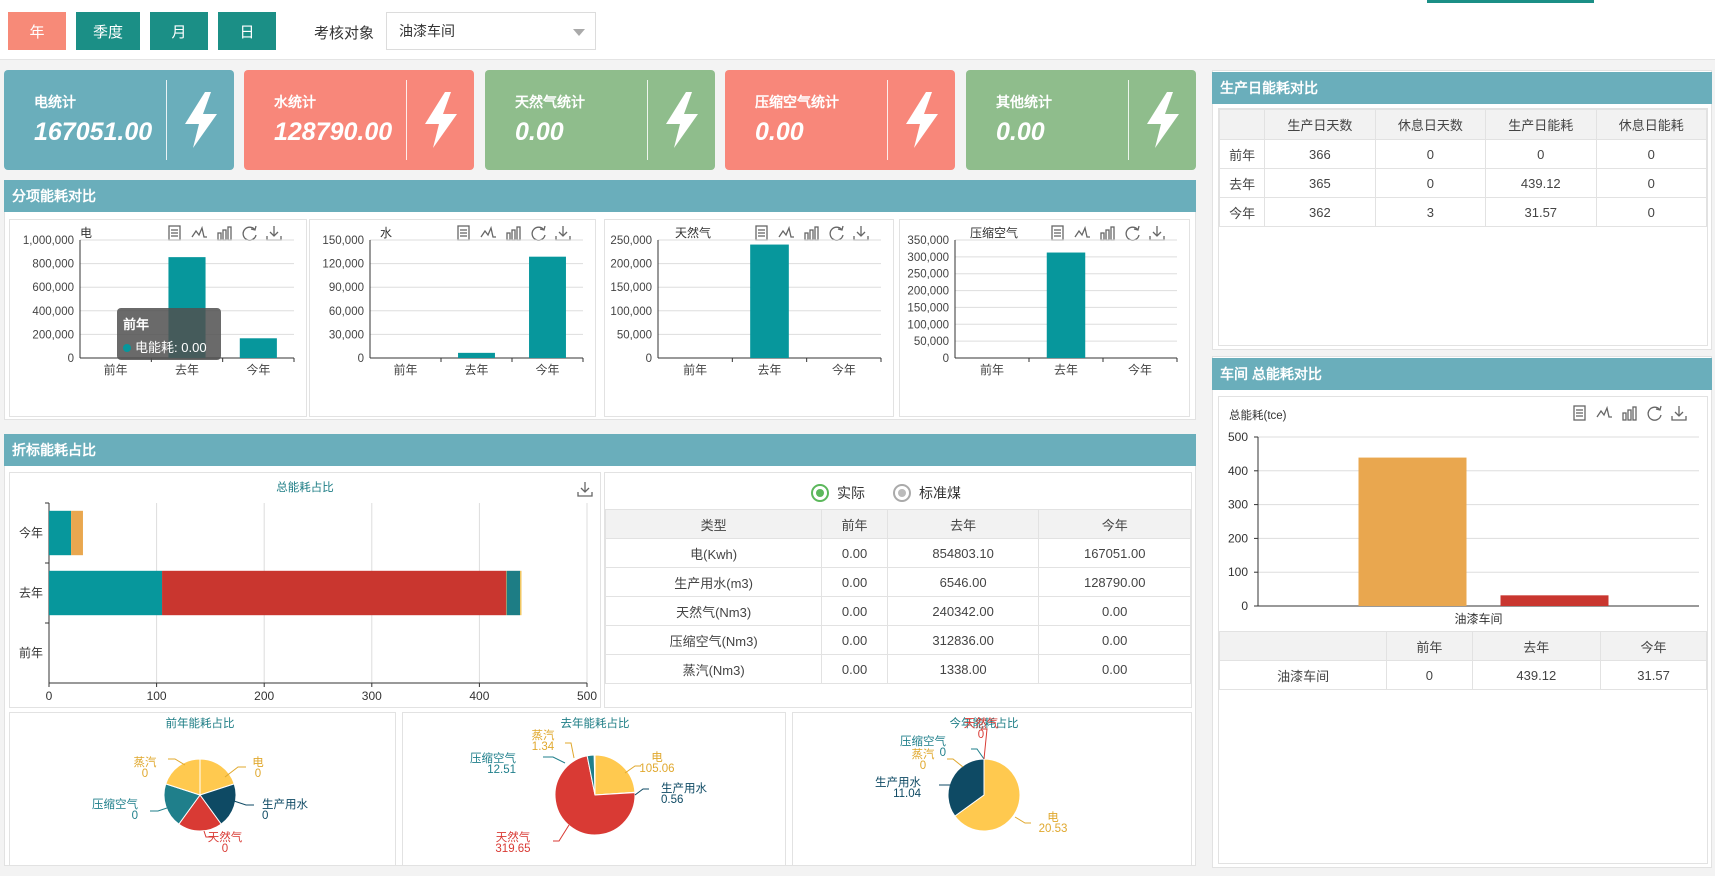 This screenshot has height=876, width=1715. What do you see at coordinates (797, 102) in the screenshot?
I see `card-label: 压缩空气统计` at bounding box center [797, 102].